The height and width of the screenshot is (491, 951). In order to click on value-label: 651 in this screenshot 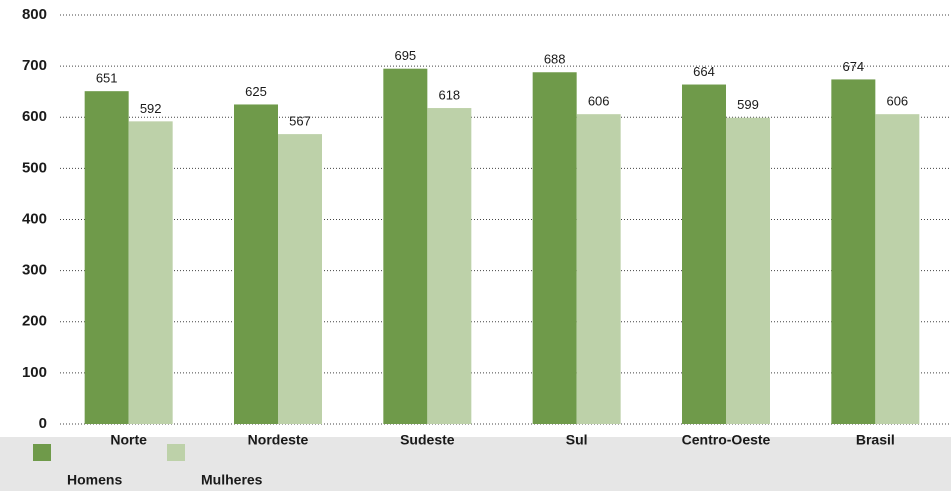, I will do `click(107, 78)`.